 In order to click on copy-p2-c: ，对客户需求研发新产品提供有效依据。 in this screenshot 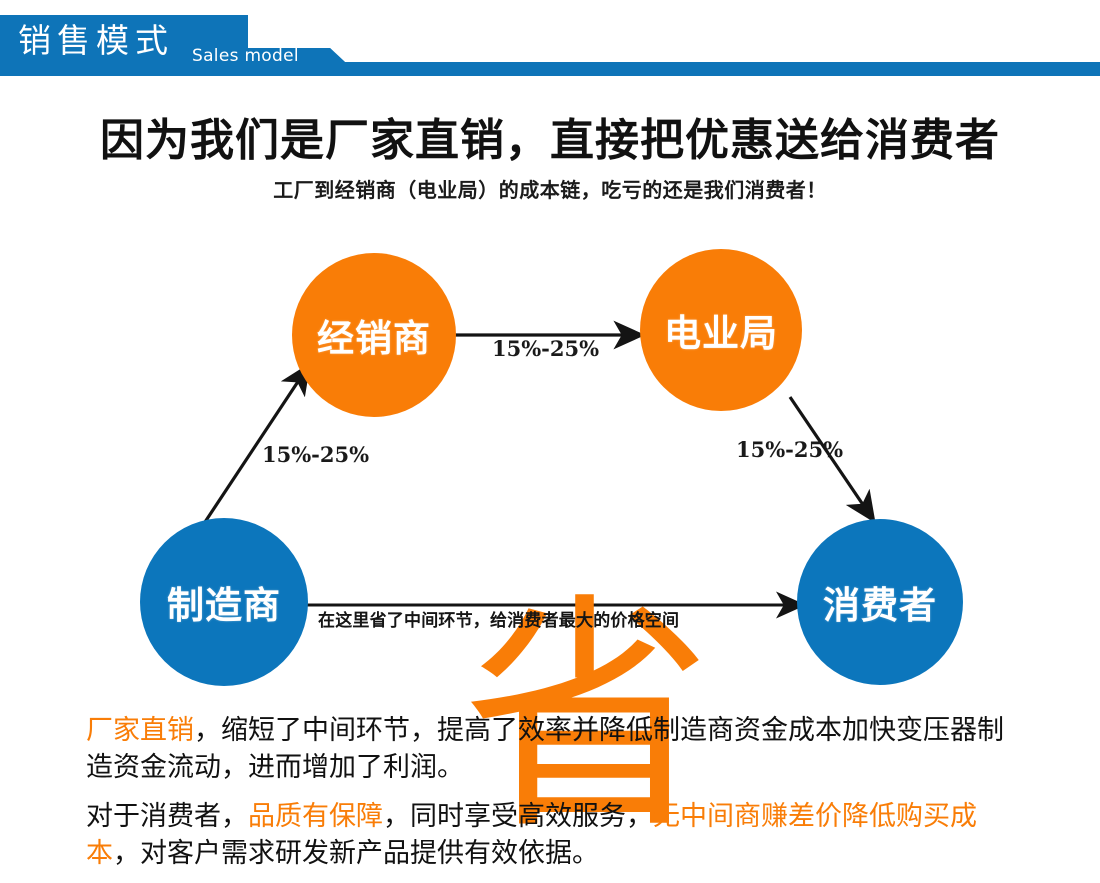, I will do `click(356, 853)`.